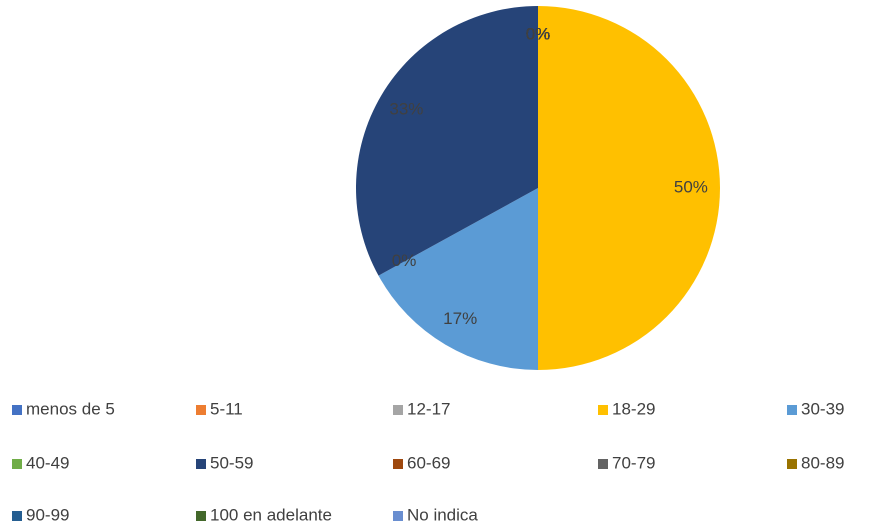  I want to click on legend-label: No indica, so click(442, 514).